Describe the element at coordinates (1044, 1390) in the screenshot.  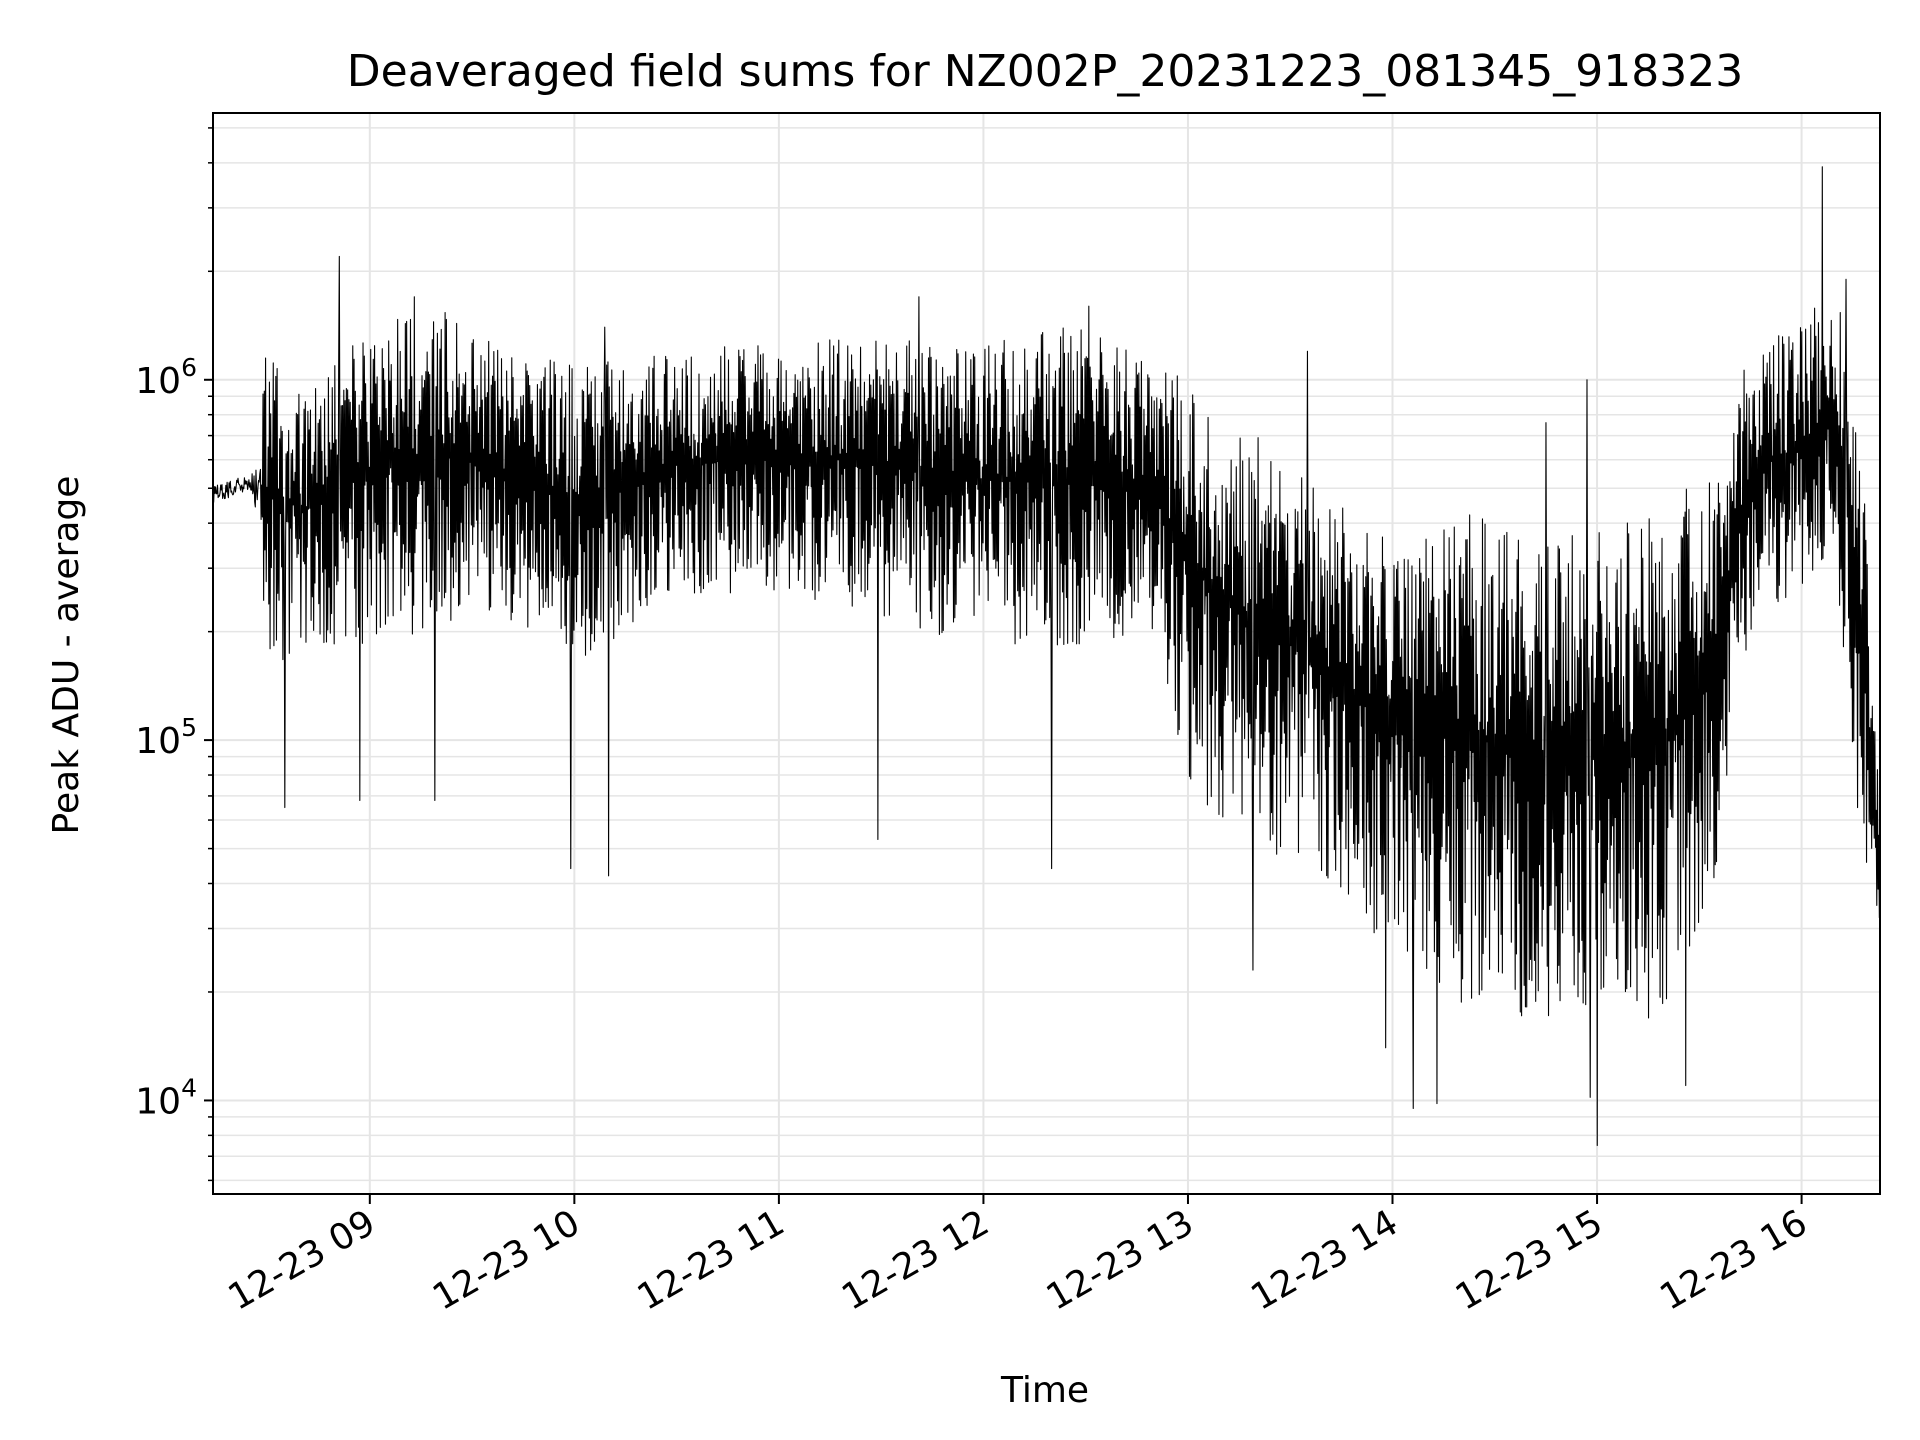
I see `x-axis-label: Time` at that location.